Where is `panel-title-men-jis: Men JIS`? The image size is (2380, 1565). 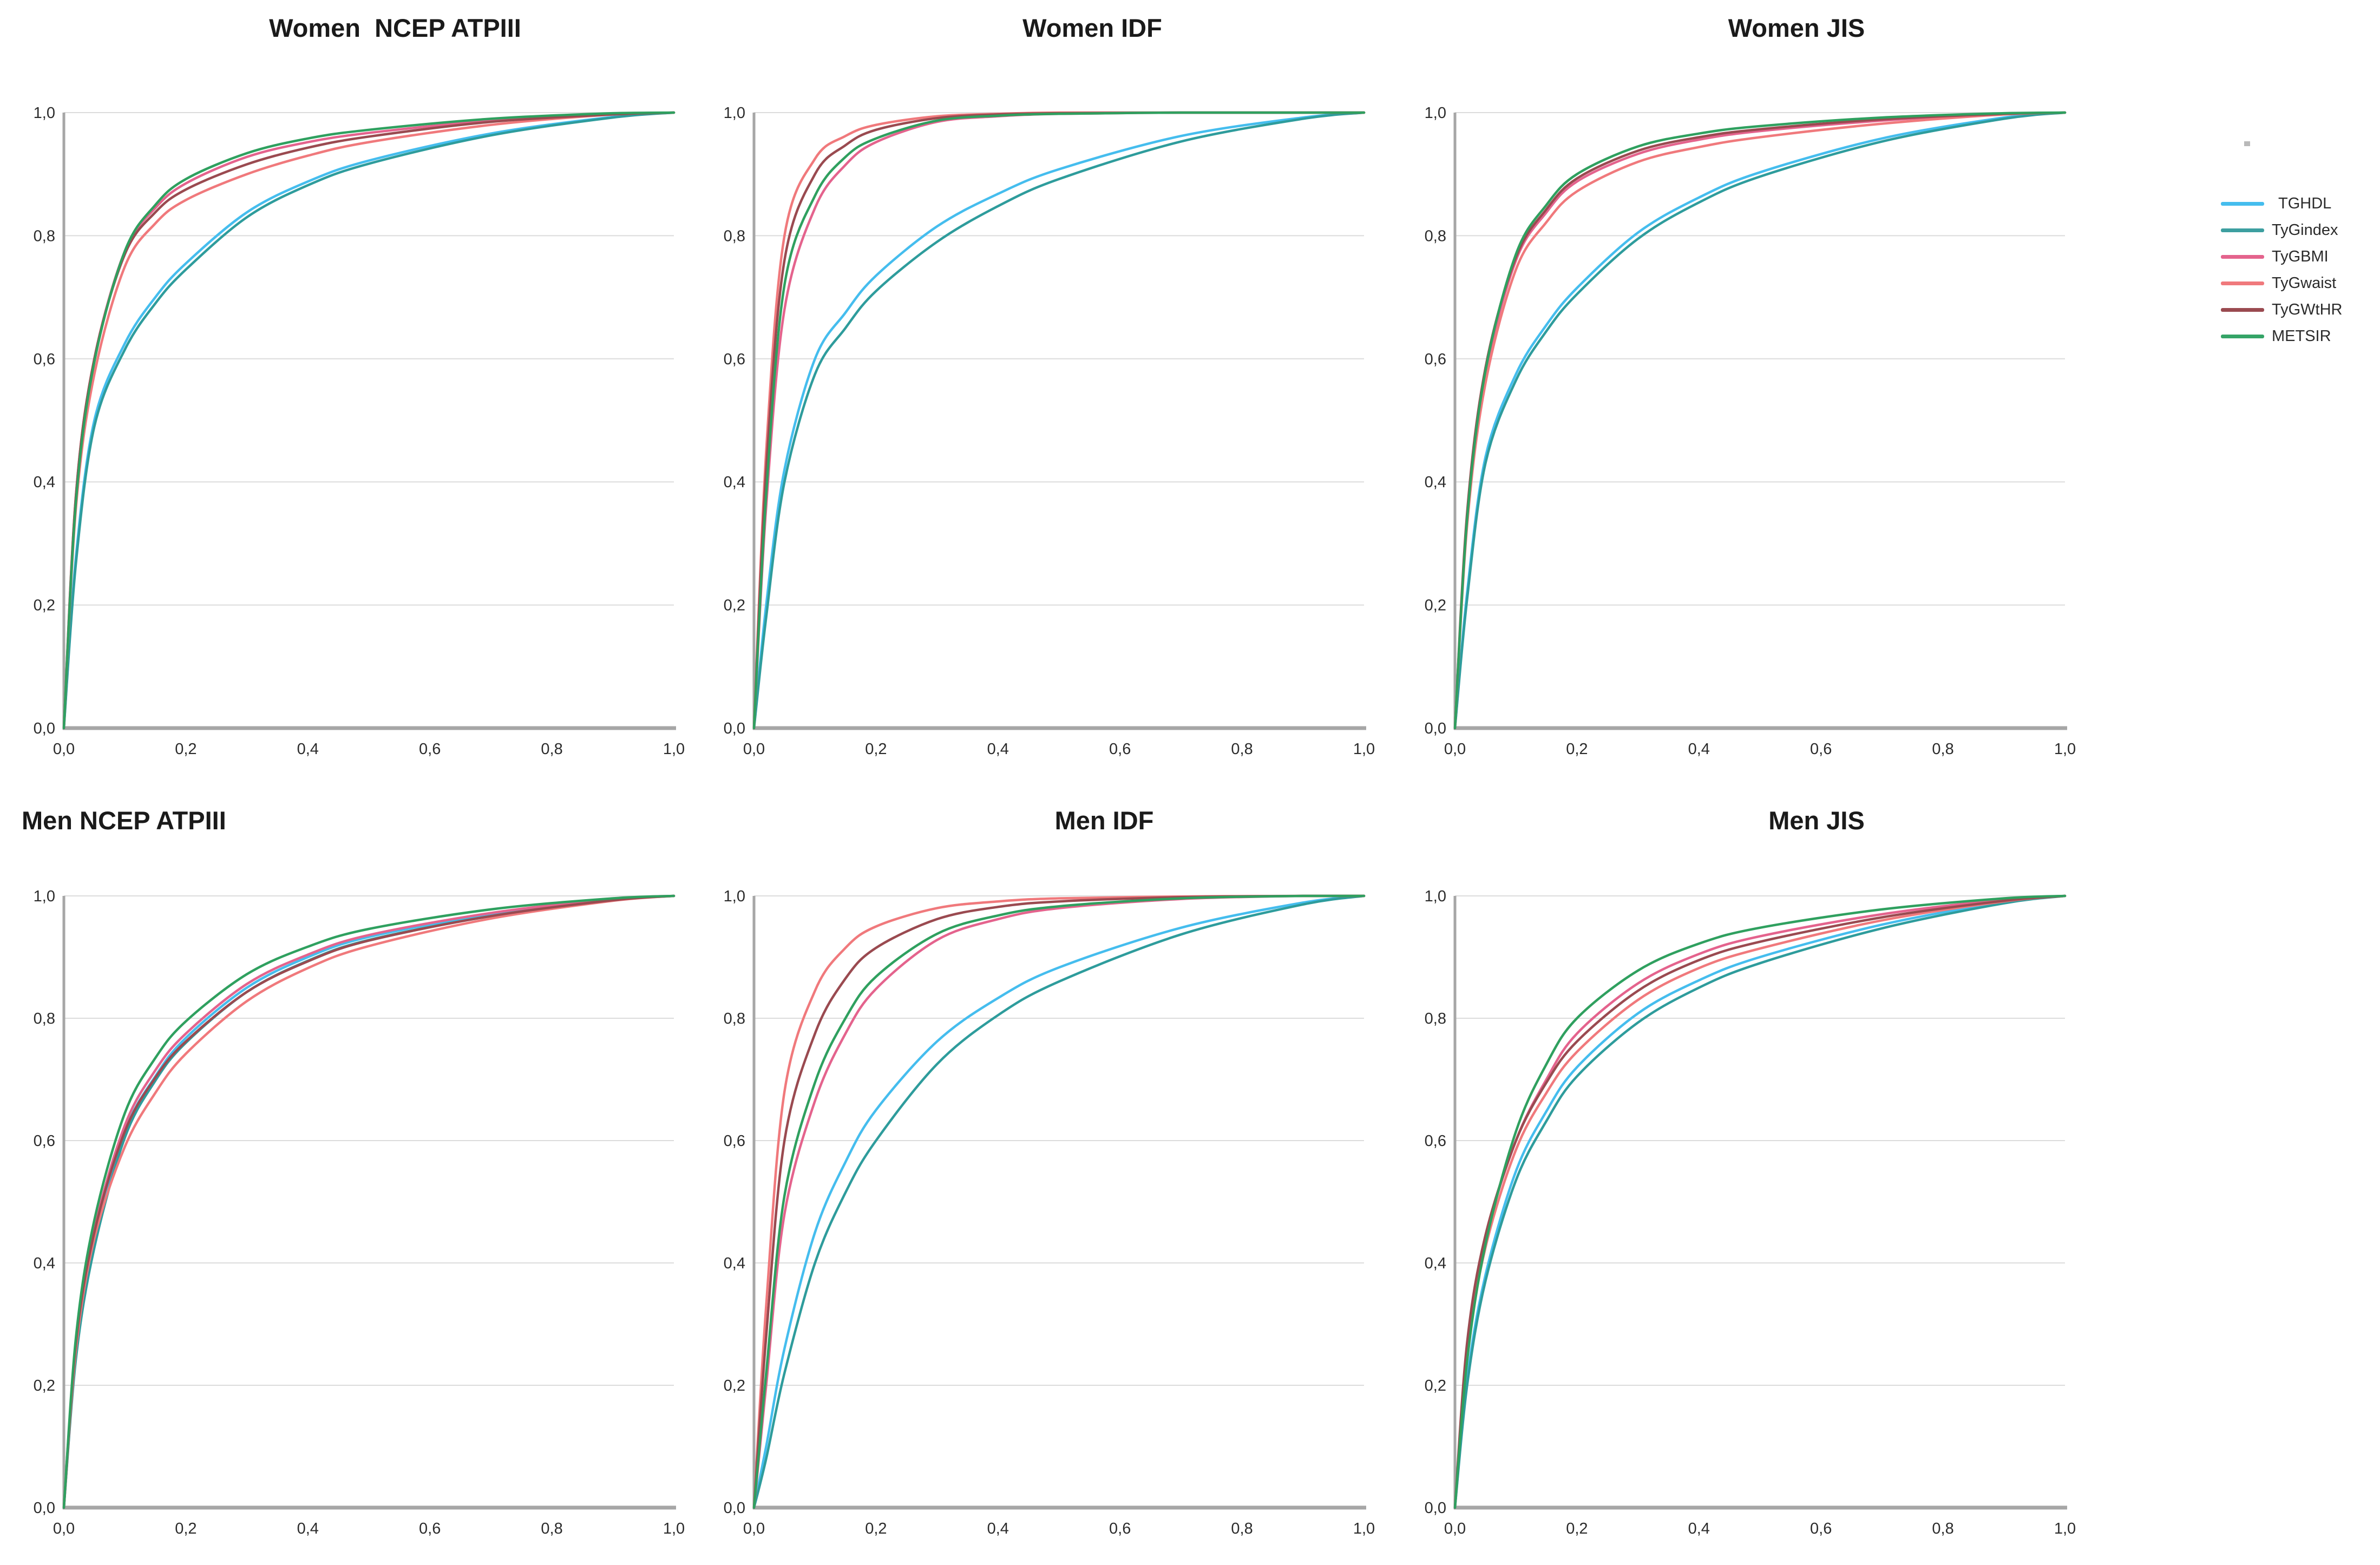
panel-title-men-jis: Men JIS is located at coordinates (1817, 820).